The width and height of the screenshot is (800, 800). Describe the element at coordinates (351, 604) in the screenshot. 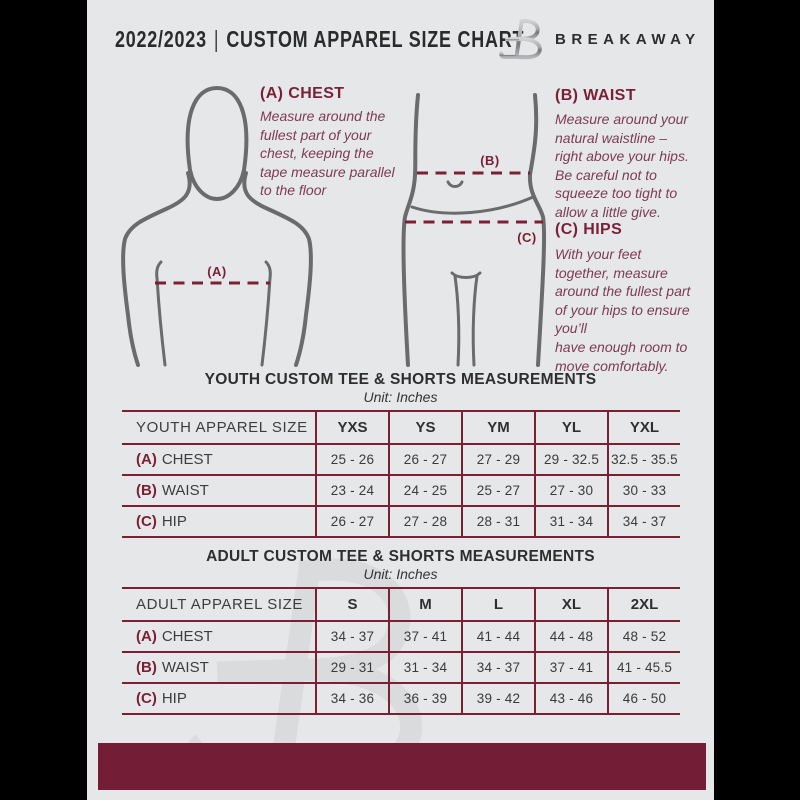

I see `column-header: S` at that location.